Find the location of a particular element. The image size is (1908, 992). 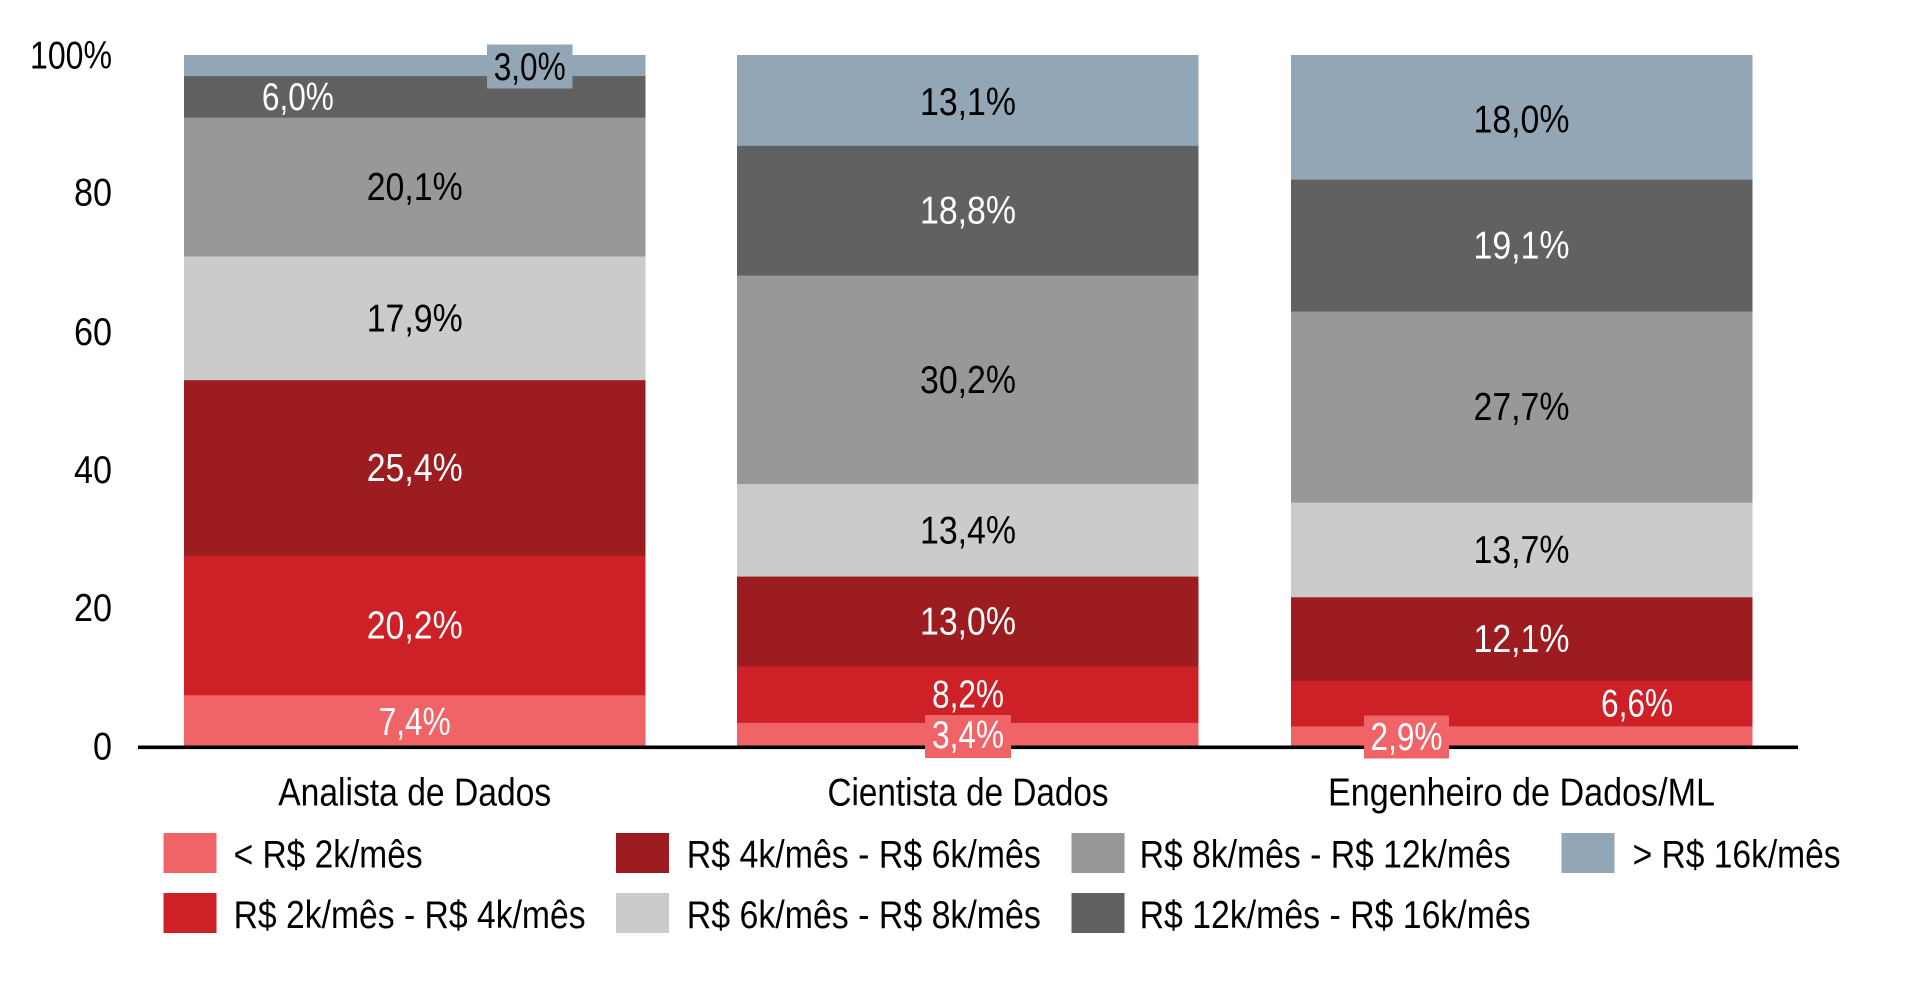

svg-text: 80 is located at coordinates (93, 193).